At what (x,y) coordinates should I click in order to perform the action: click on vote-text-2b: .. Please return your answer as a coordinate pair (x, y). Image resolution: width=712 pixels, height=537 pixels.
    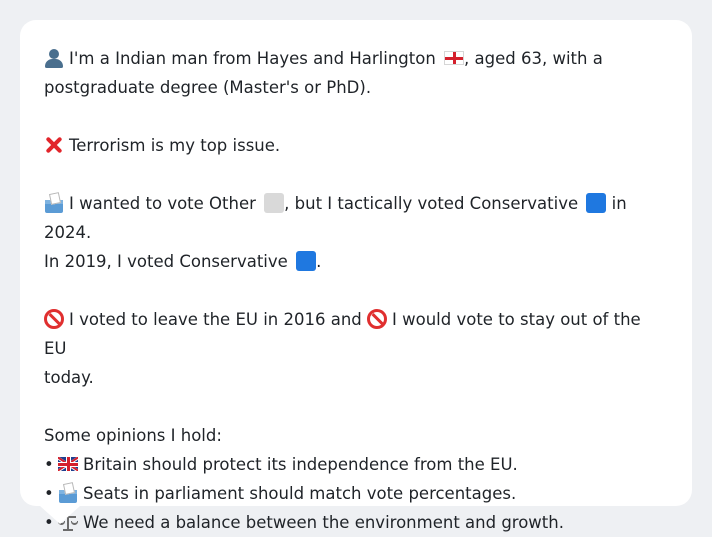
    Looking at the image, I should click on (319, 261).